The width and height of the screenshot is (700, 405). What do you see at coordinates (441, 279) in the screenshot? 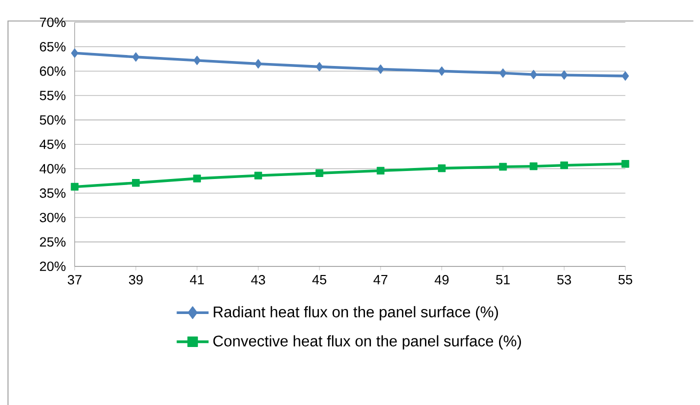
I see `x-tick-label: 49` at bounding box center [441, 279].